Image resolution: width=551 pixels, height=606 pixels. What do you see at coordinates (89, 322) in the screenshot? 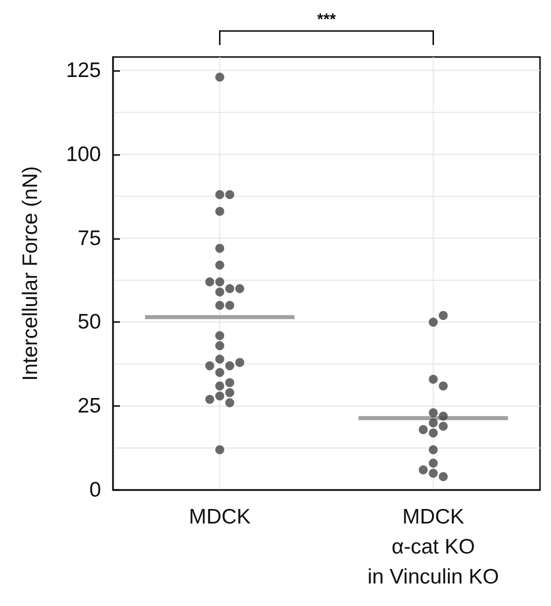
I see `y-tick-label: 50` at bounding box center [89, 322].